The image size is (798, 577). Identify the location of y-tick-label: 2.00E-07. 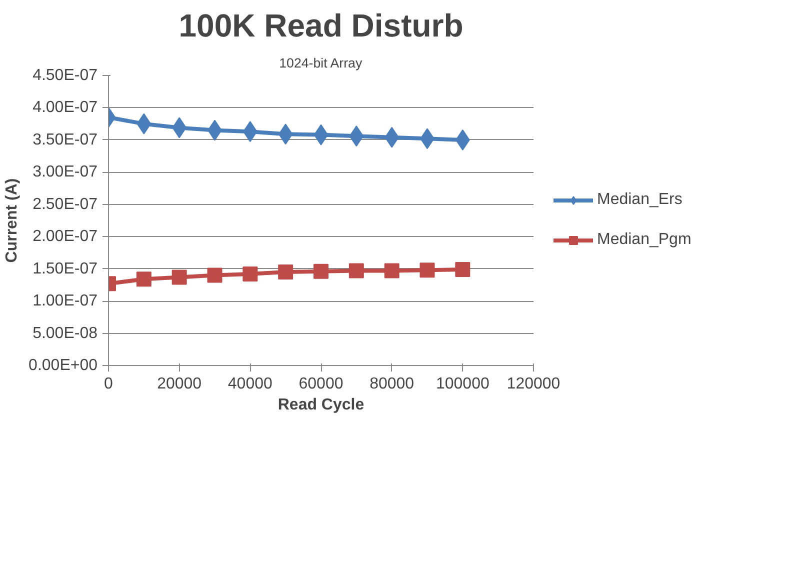
(65, 237).